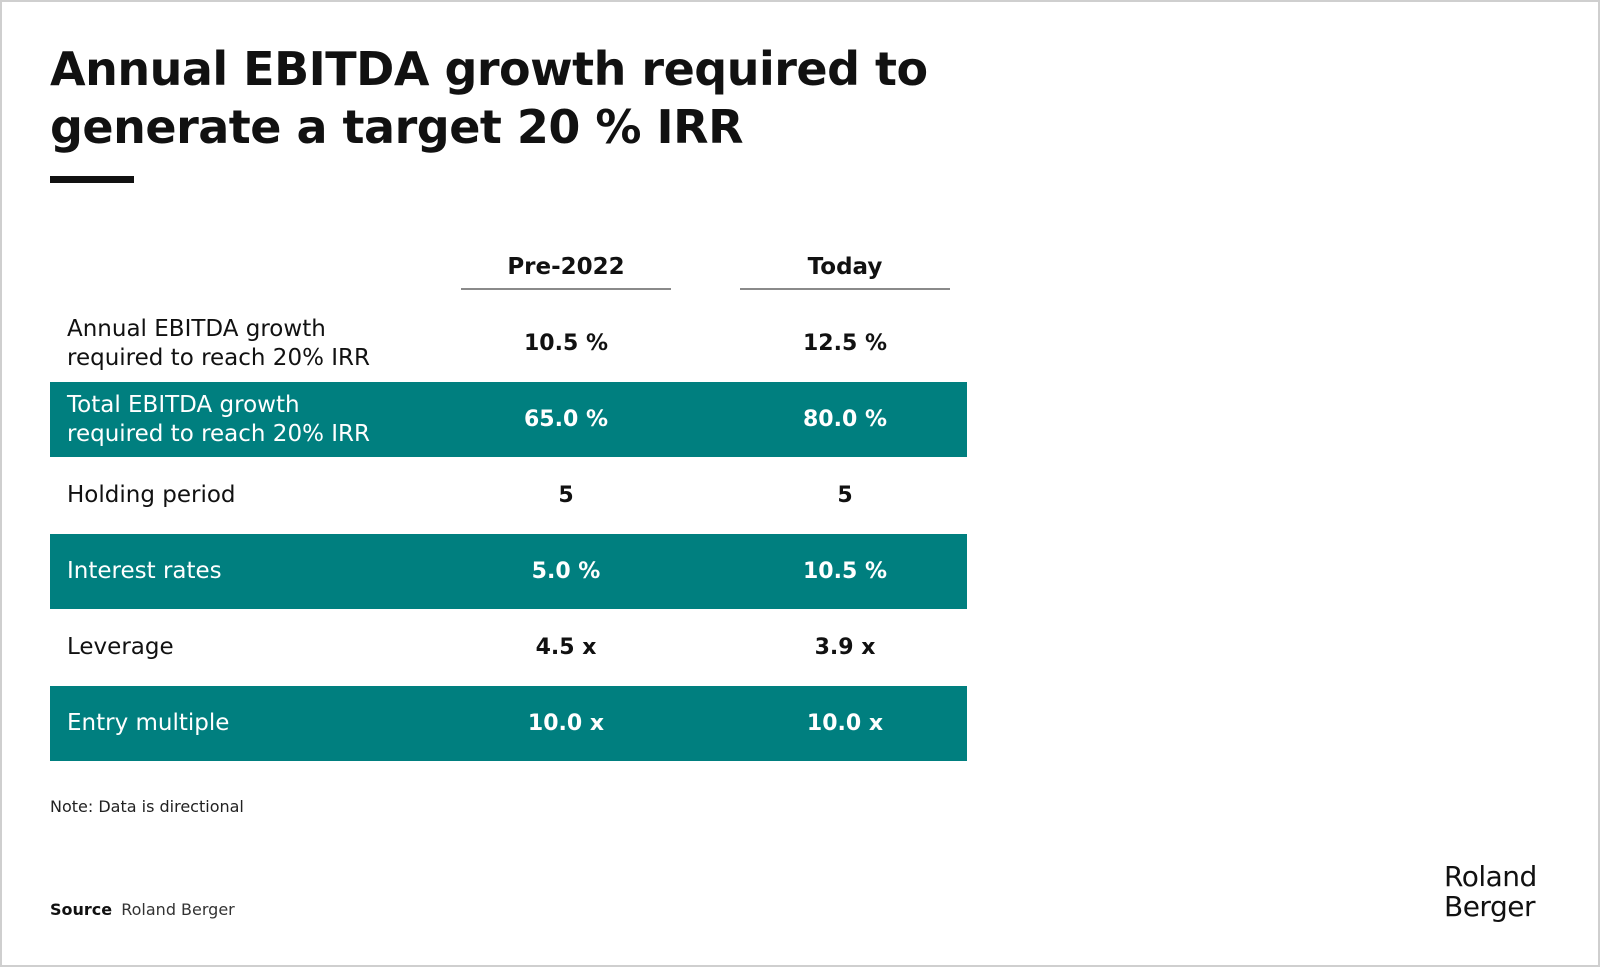 The image size is (1600, 967). Describe the element at coordinates (508, 495) in the screenshot. I see `table-row: Holding period 5 5` at that location.